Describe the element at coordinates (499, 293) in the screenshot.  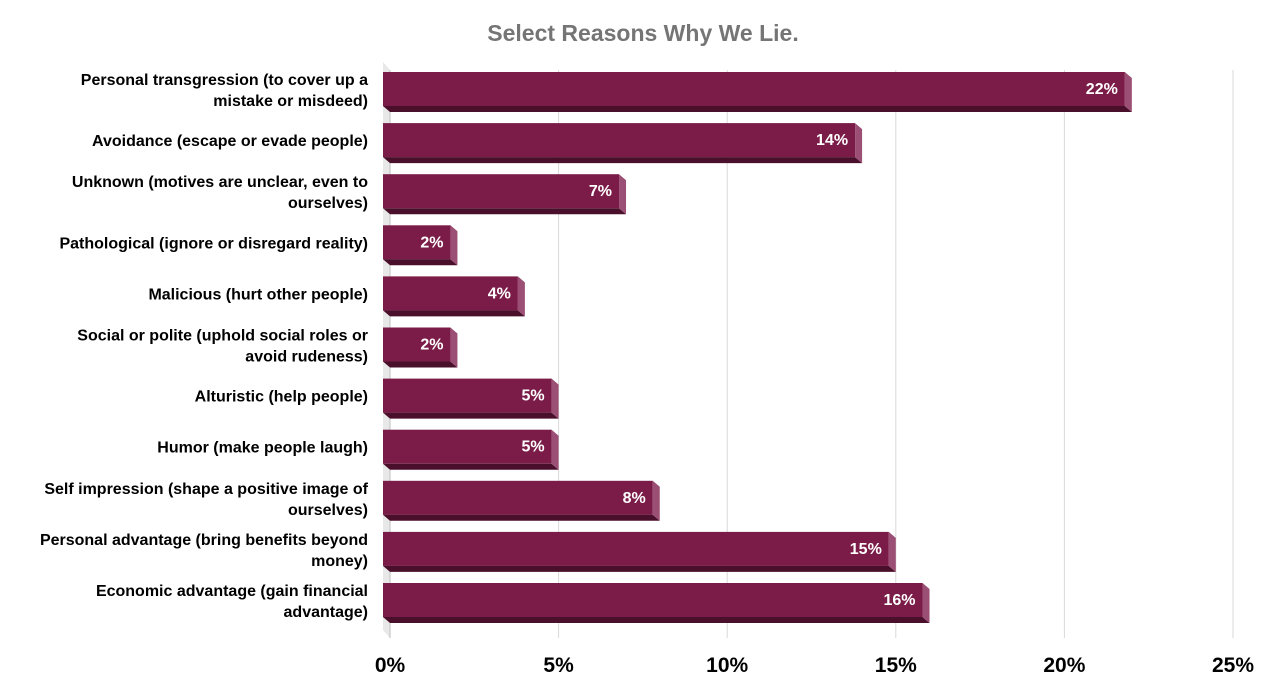
I see `data-label: 4%` at that location.